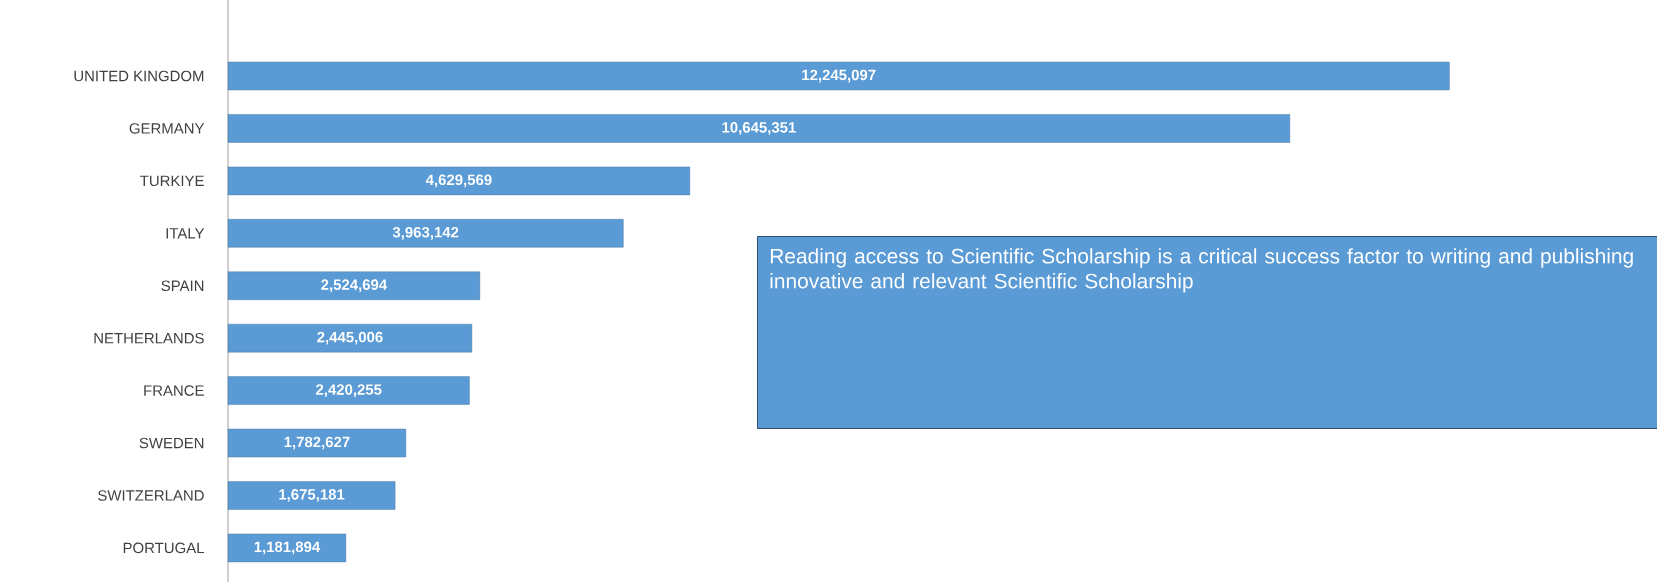 The height and width of the screenshot is (582, 1657). I want to click on data-label: 2,445,006, so click(350, 338).